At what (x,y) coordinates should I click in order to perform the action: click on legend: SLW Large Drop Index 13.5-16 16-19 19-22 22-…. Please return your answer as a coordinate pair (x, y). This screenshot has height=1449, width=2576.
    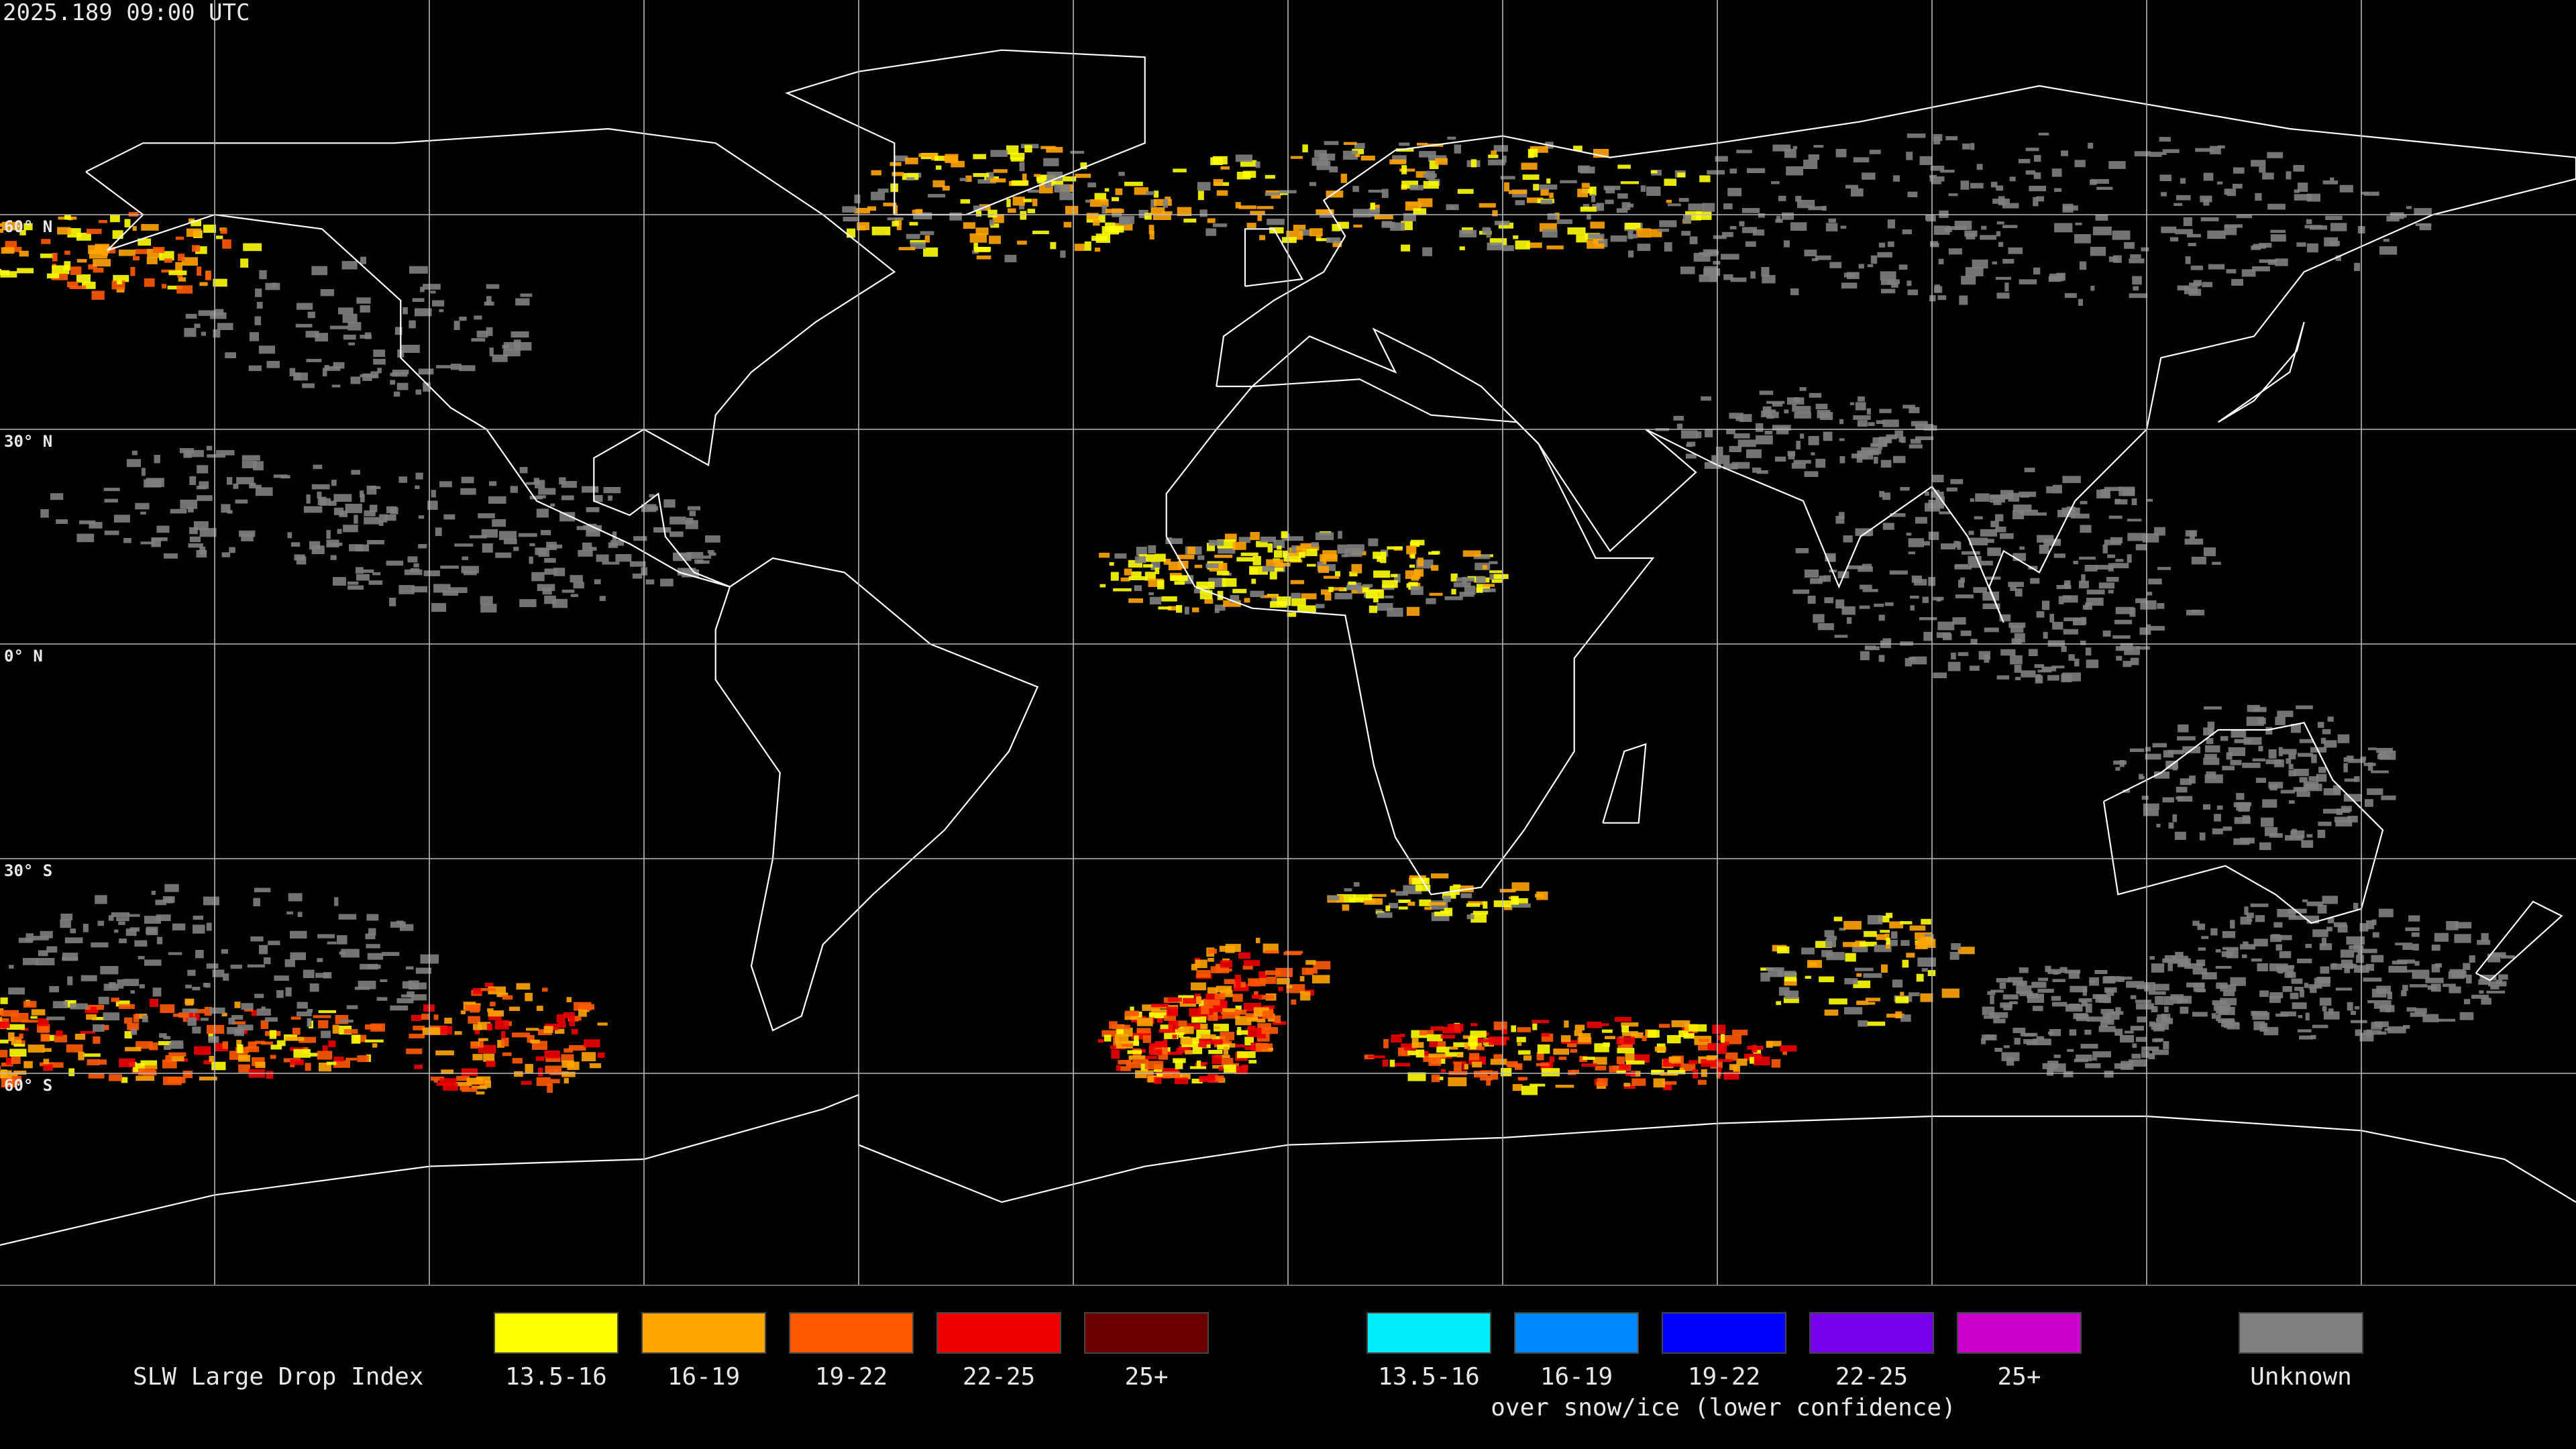
    Looking at the image, I should click on (1248, 1366).